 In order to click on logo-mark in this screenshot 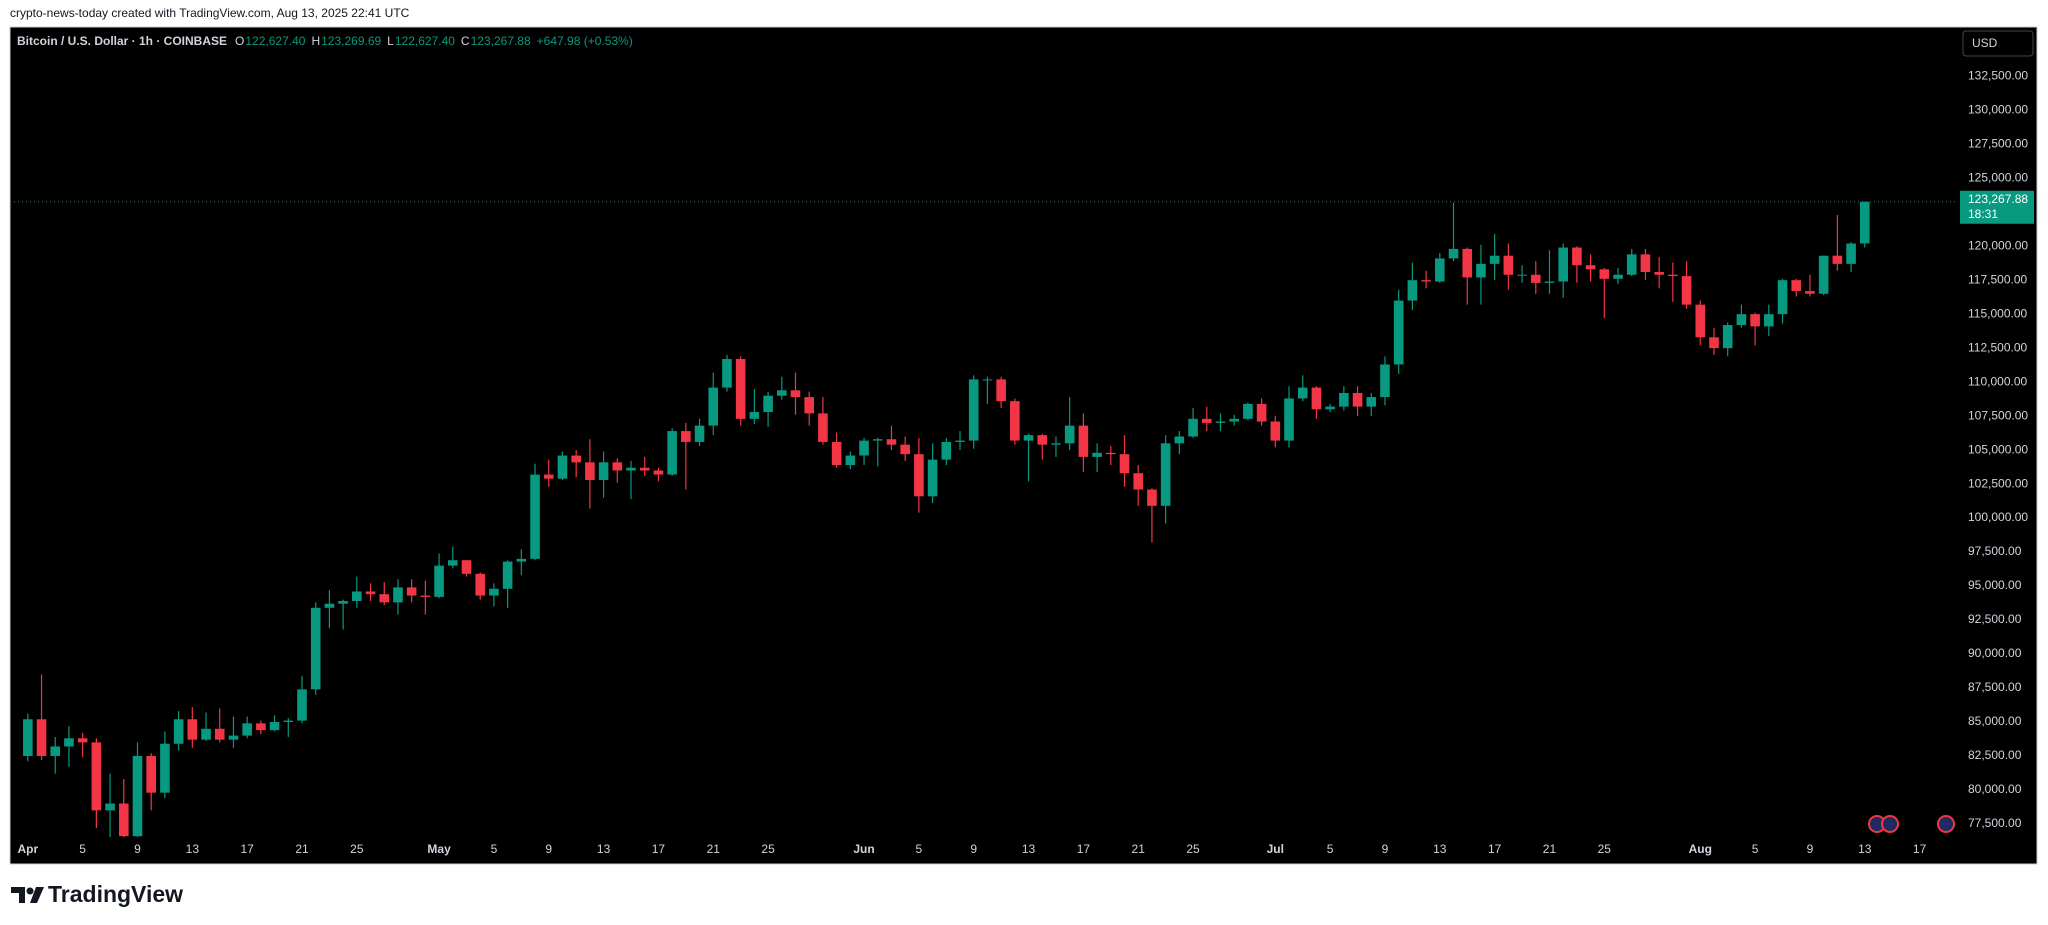, I will do `click(27, 895)`.